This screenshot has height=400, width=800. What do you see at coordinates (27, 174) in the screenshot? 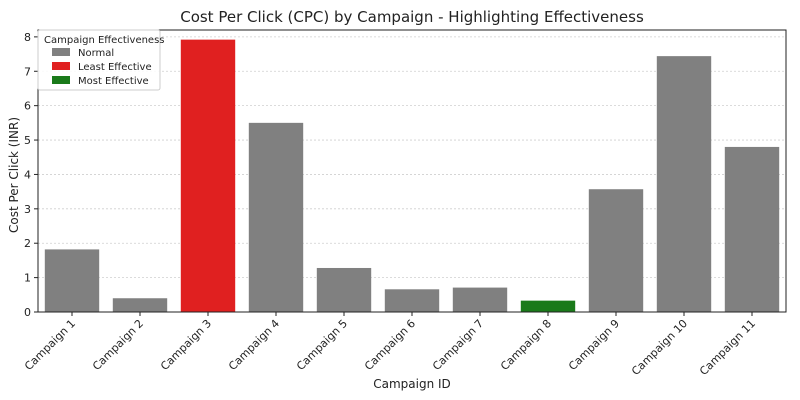
I see `y-tick-label: 4` at bounding box center [27, 174].